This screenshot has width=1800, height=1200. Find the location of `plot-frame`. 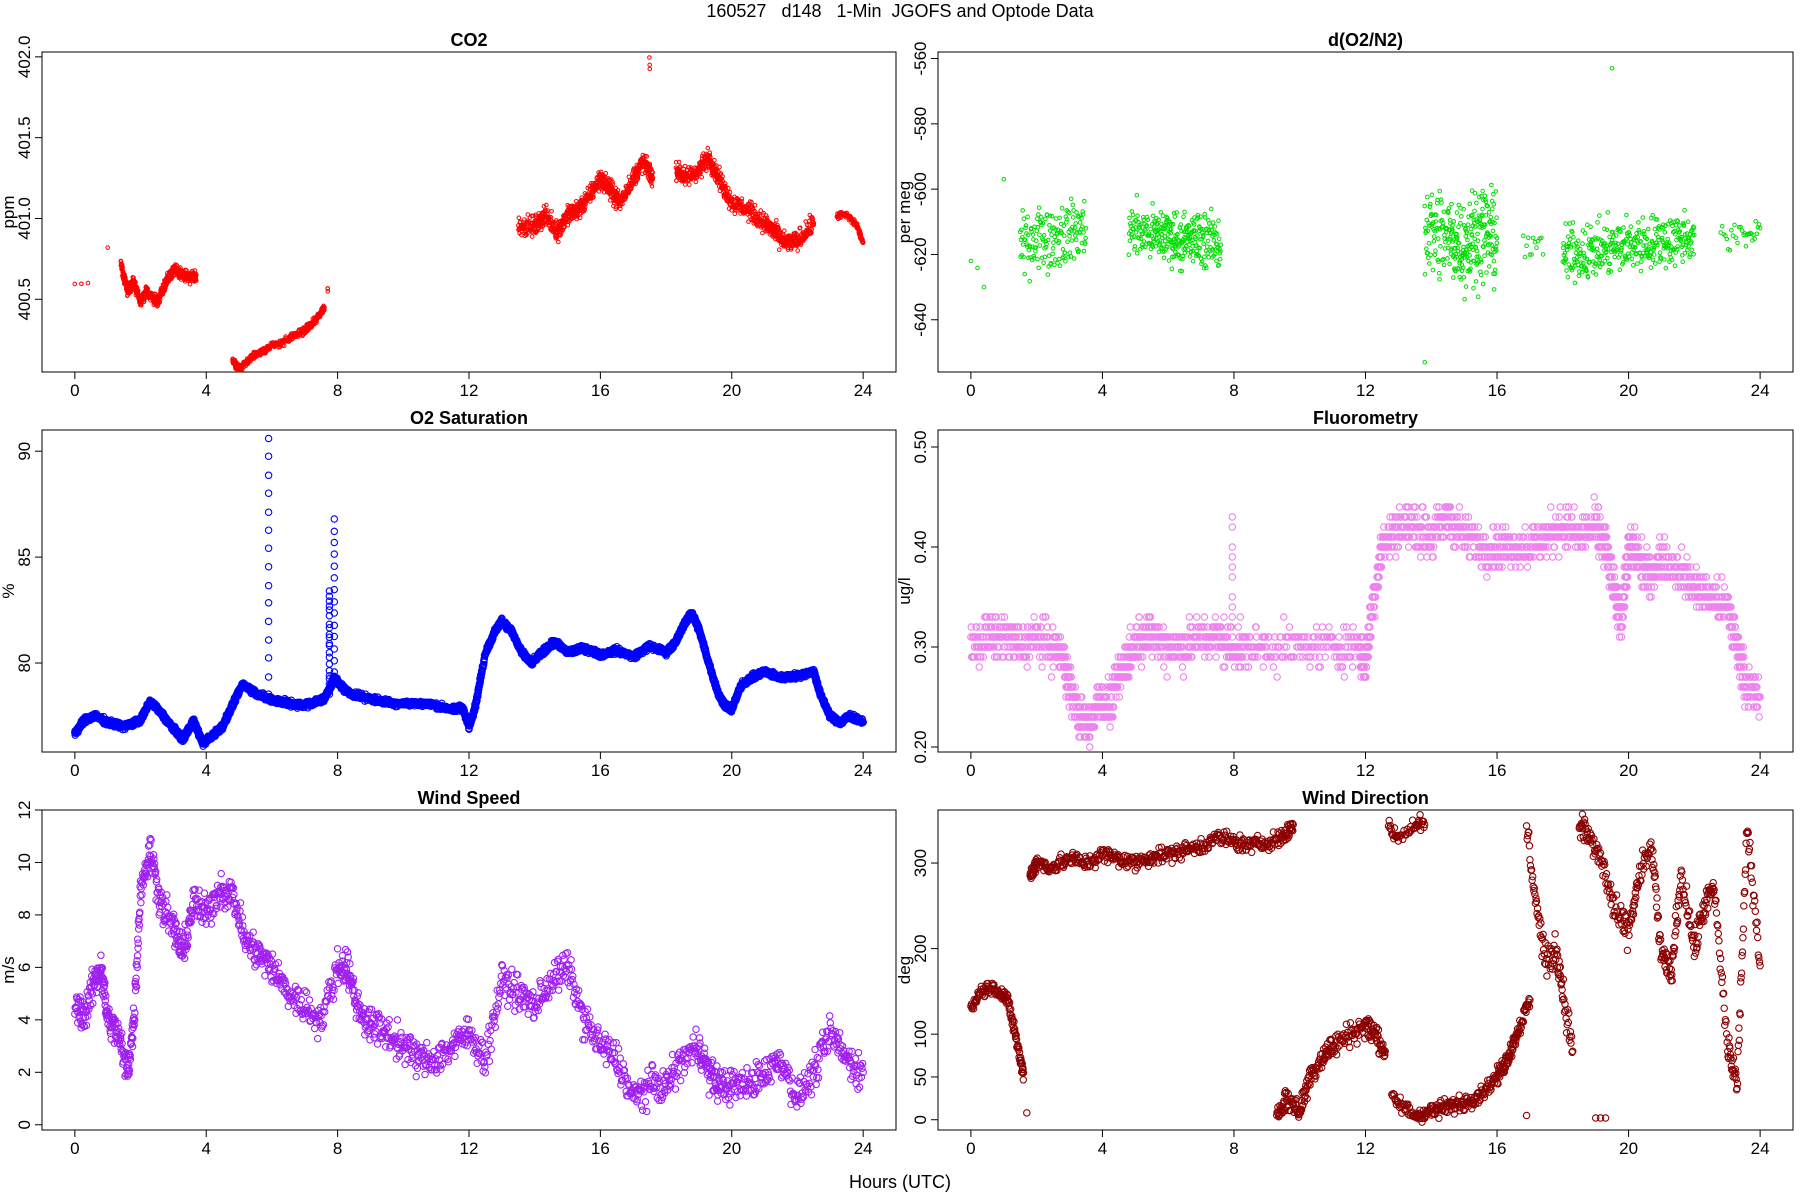

plot-frame is located at coordinates (469, 591).